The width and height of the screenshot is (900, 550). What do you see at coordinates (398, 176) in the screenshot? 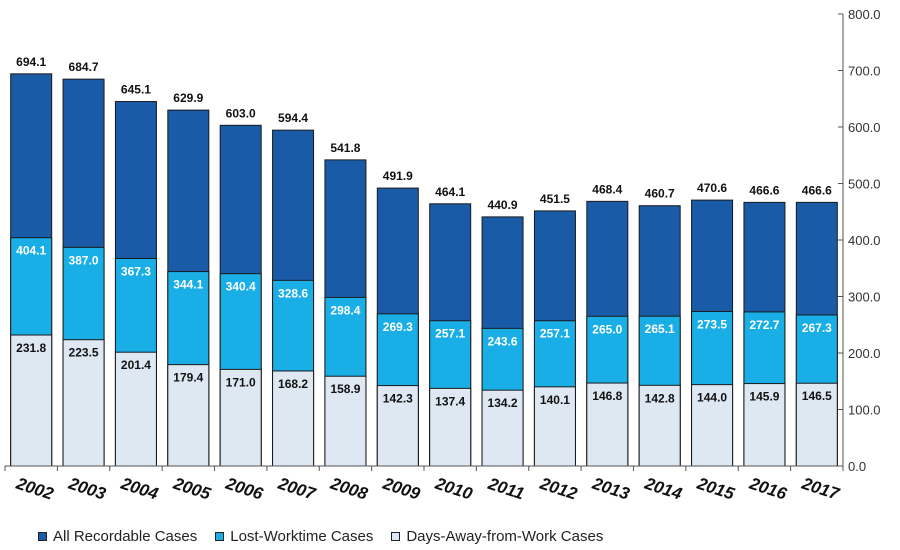
I see `data-label-all: 491.9` at bounding box center [398, 176].